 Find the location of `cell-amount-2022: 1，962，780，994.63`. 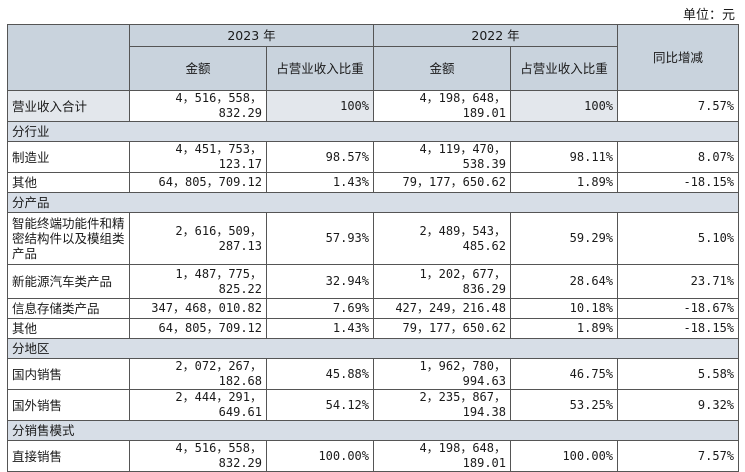

cell-amount-2022: 1，962，780，994.63 is located at coordinates (442, 374).